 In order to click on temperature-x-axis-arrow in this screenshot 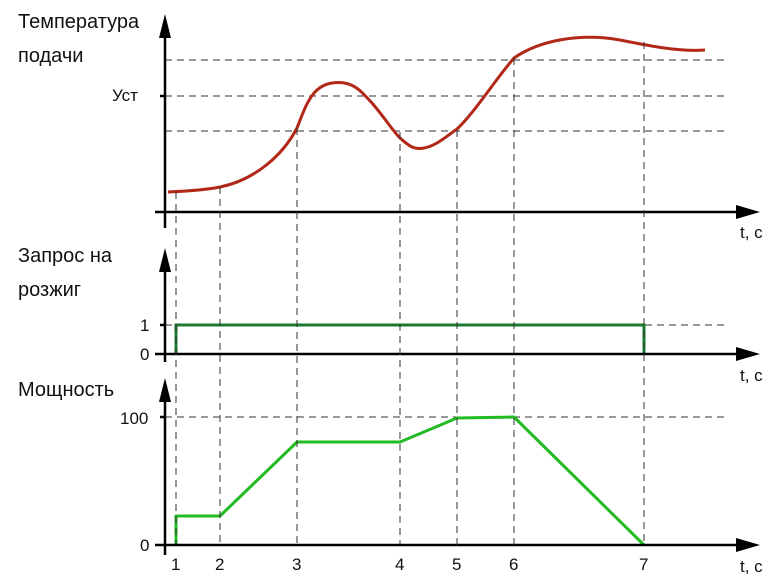, I will do `click(748, 212)`.